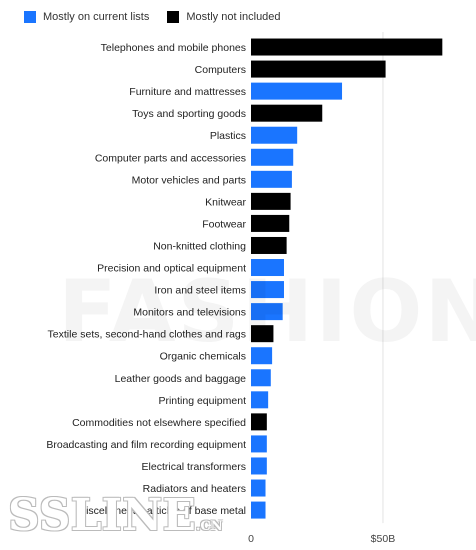 The height and width of the screenshot is (550, 476). Describe the element at coordinates (181, 379) in the screenshot. I see `category-label-15: Leather goods and baggage` at that location.